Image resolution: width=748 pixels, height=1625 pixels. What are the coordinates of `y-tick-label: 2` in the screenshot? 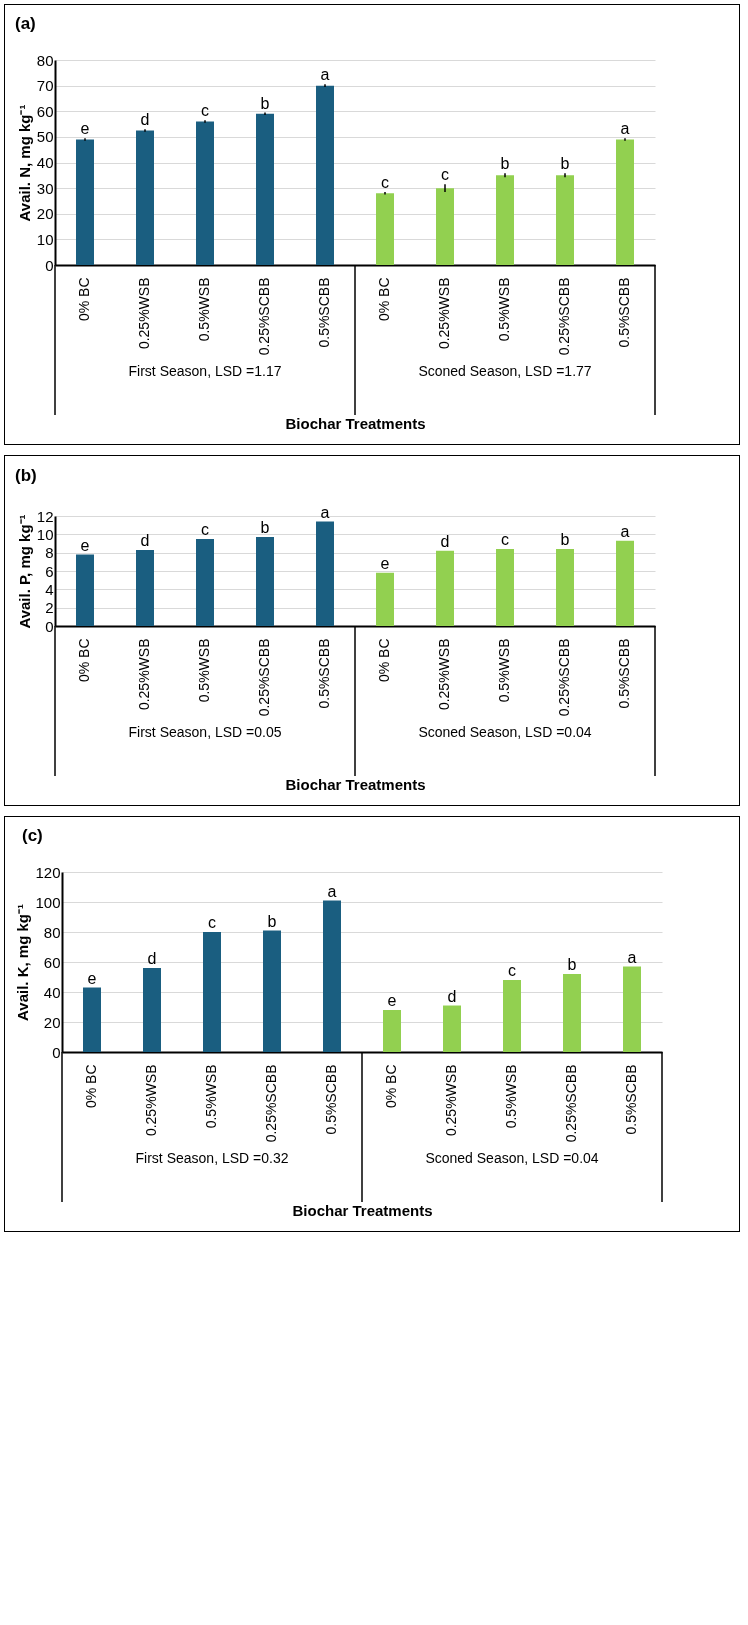 It's located at (49, 608).